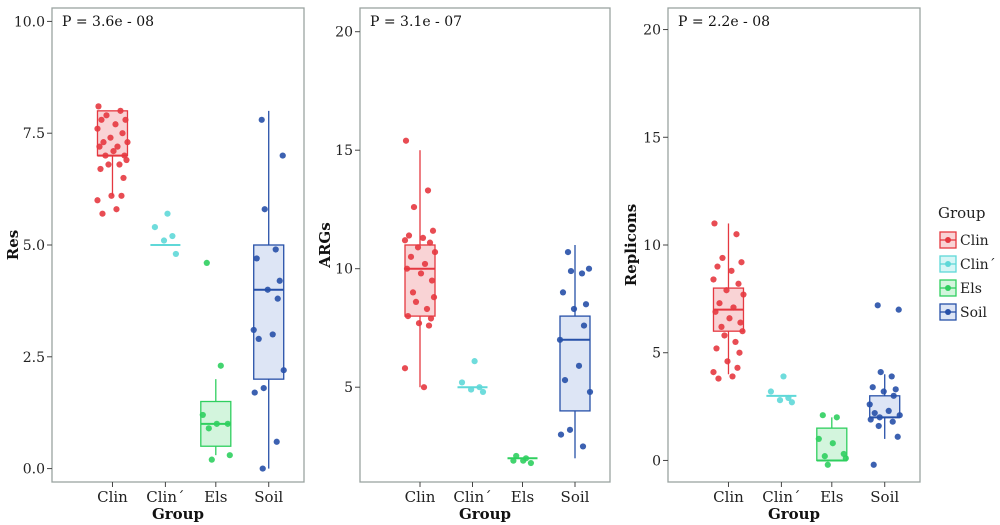 This screenshot has width=1000, height=525. Describe the element at coordinates (420, 269) in the screenshot. I see `boxplot-clin` at that location.